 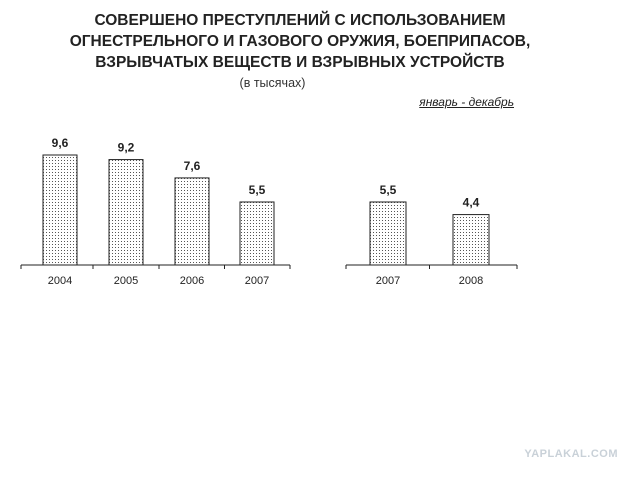 What do you see at coordinates (571, 454) in the screenshot?
I see `watermark-logo: YAPLAKAL.COM` at bounding box center [571, 454].